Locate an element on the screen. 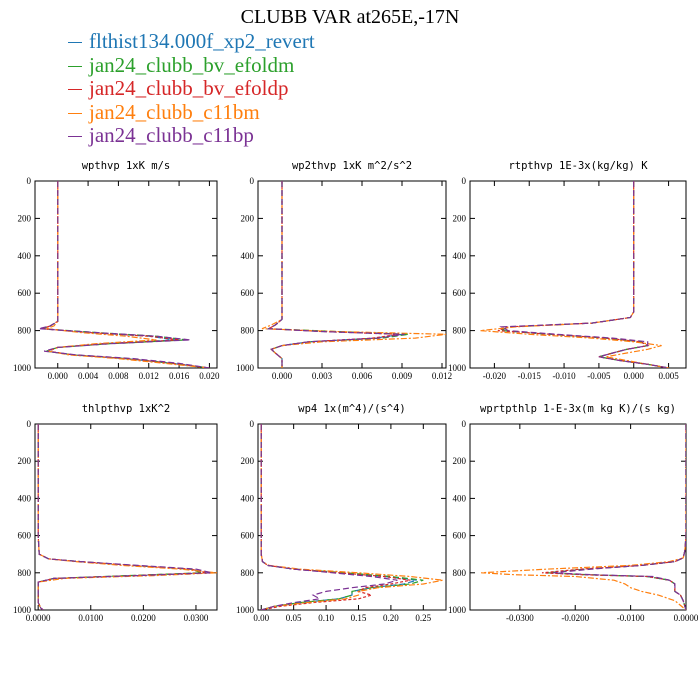 This screenshot has width=700, height=700. panel-title: wpthvp 1xK m/s is located at coordinates (126, 166).